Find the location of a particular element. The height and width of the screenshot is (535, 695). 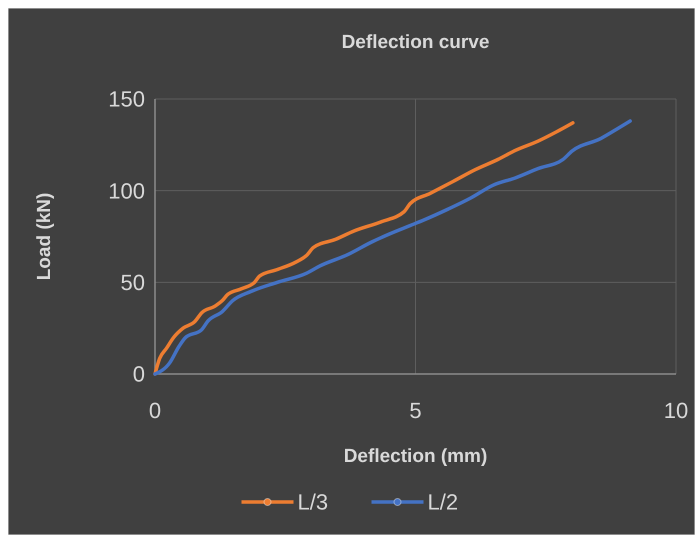

y-axis-title: Load (kN) is located at coordinates (44, 236).